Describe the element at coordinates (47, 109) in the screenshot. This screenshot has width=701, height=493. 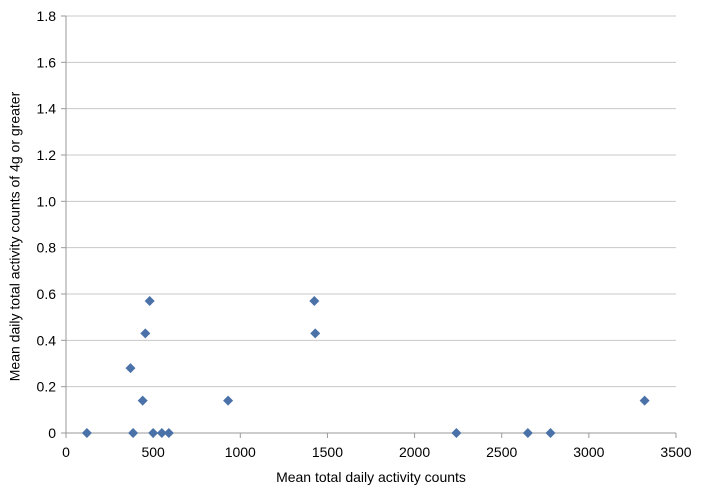
I see `y-tick-label-7: 1.4` at that location.